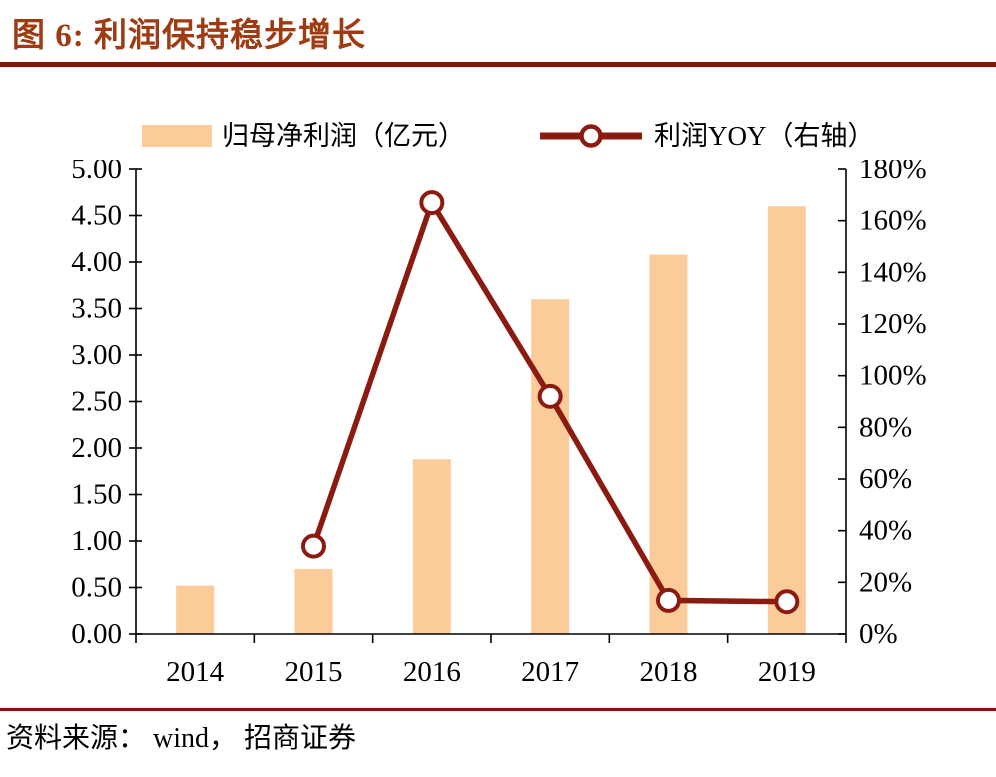  What do you see at coordinates (498, 709) in the screenshot?
I see `footer-rule` at bounding box center [498, 709].